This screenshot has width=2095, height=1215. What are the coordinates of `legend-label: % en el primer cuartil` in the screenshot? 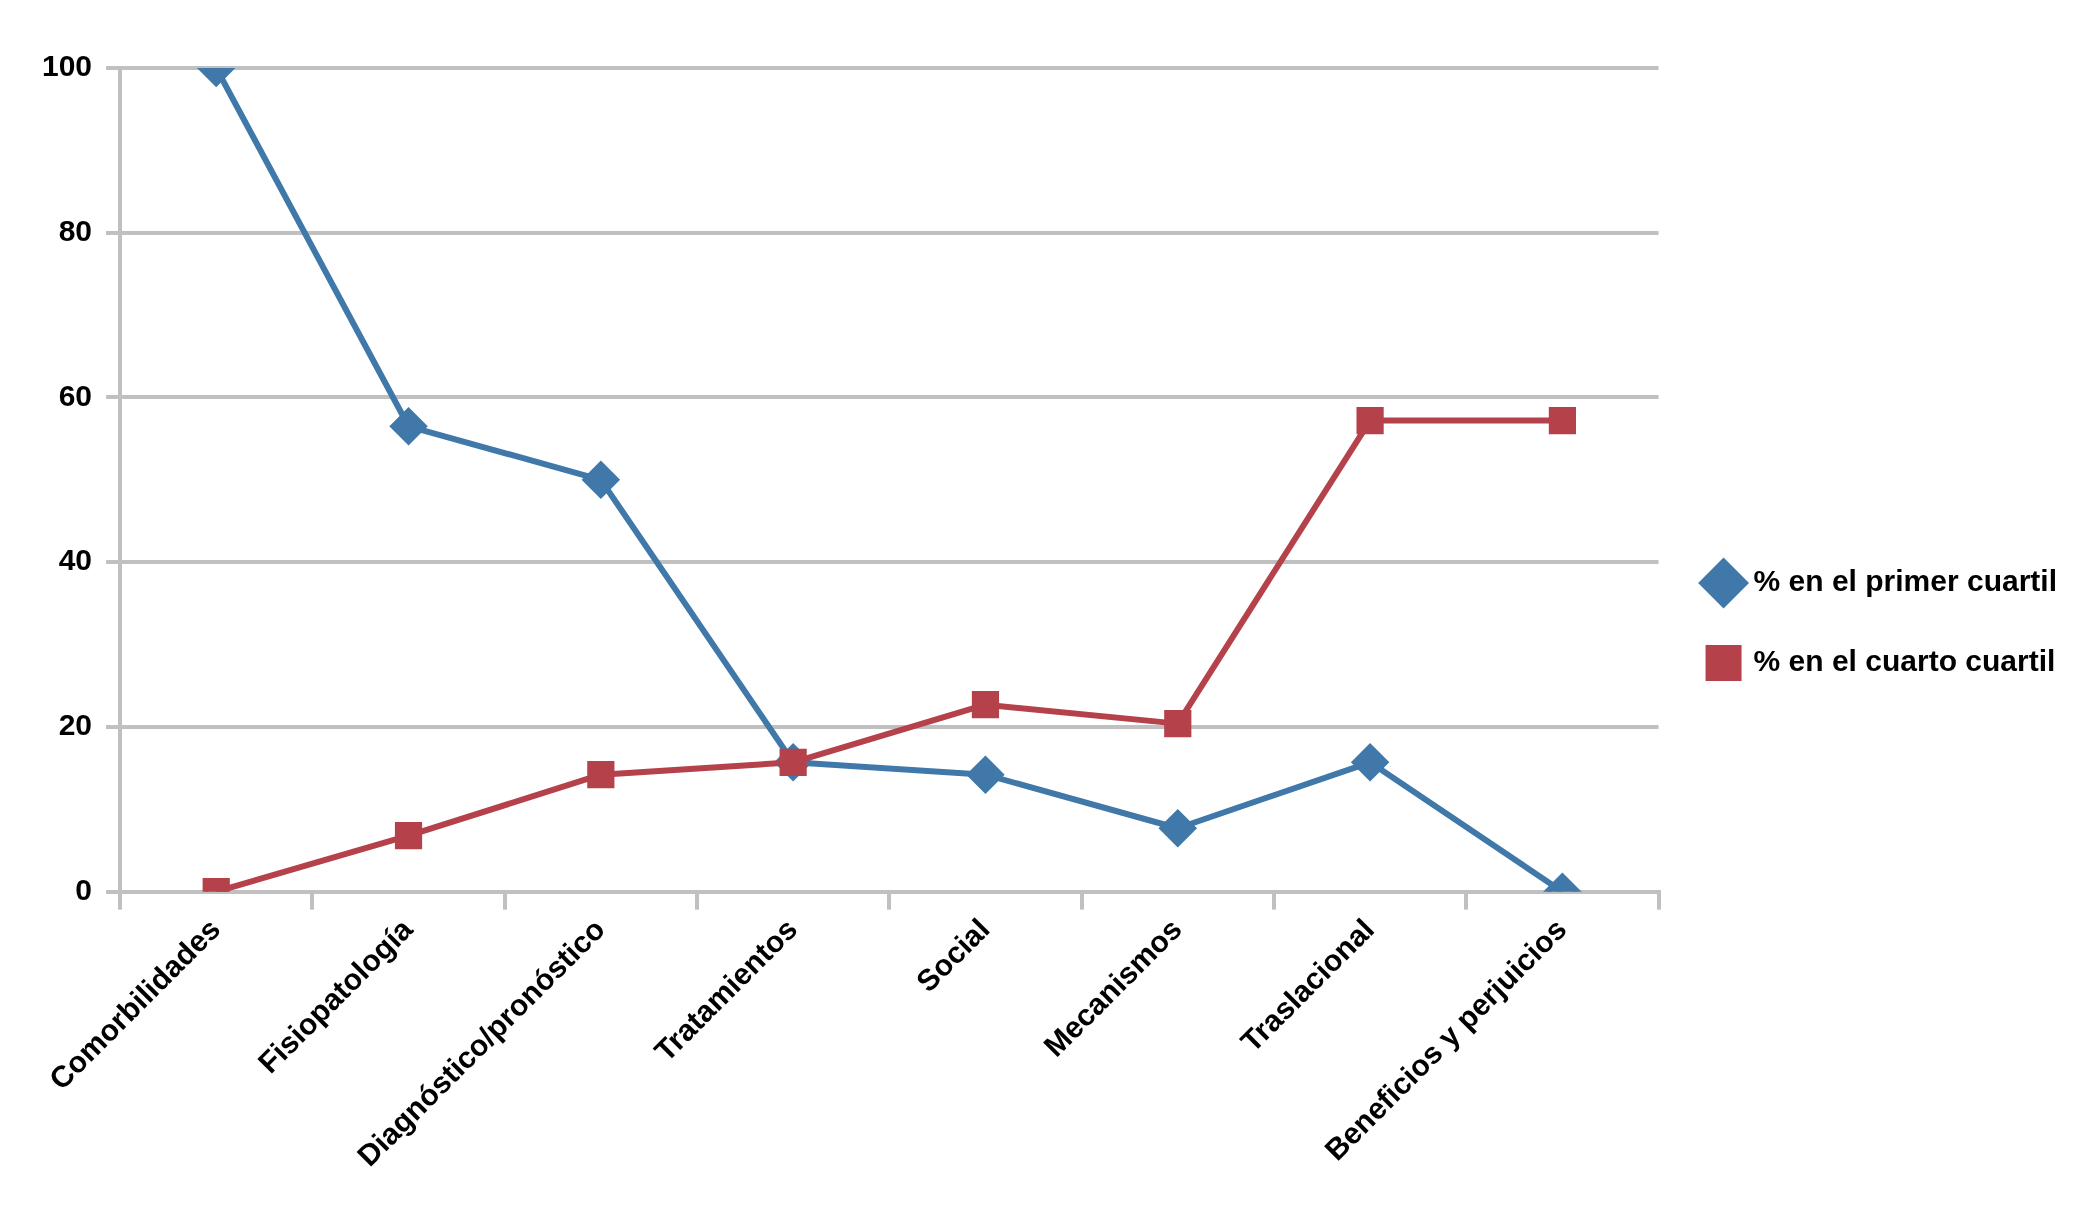 It's located at (1905, 581).